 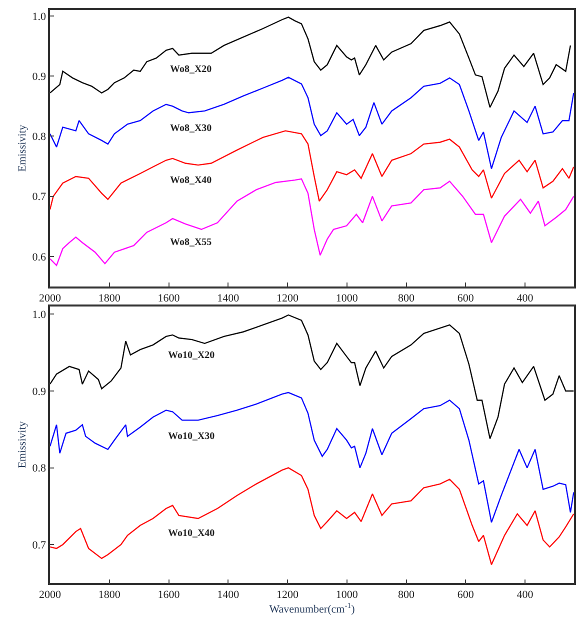 What do you see at coordinates (191, 69) in the screenshot?
I see `series-label: Wo8_X20` at bounding box center [191, 69].